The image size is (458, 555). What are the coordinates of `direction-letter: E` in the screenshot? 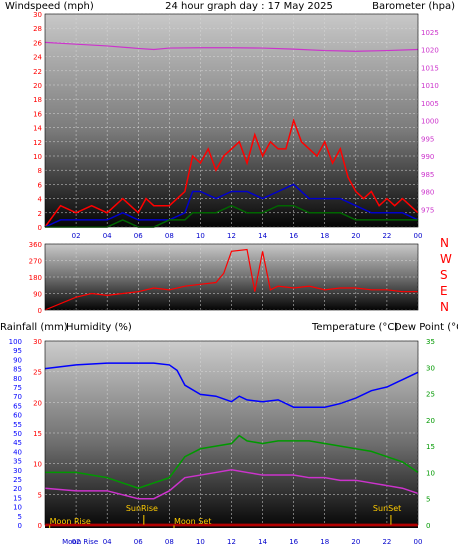 It's located at (444, 291).